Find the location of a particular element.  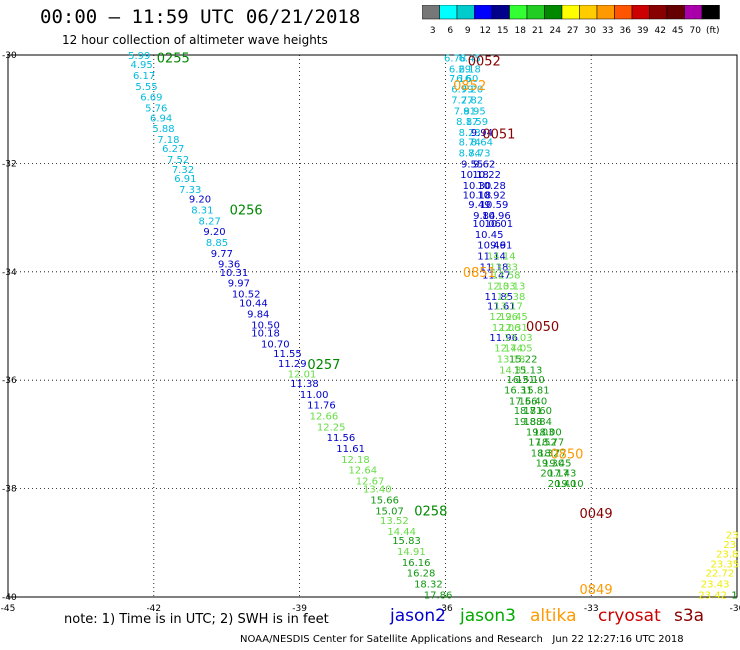

wave-height-label: 11.55 is located at coordinates (287, 354).